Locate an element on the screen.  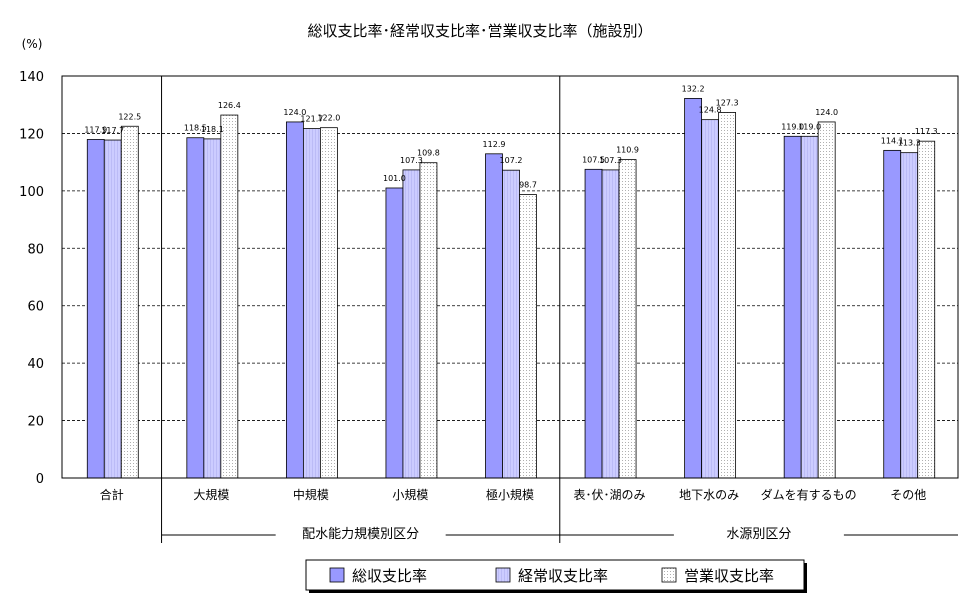
y-tick-label: 100 is located at coordinates (31, 192).